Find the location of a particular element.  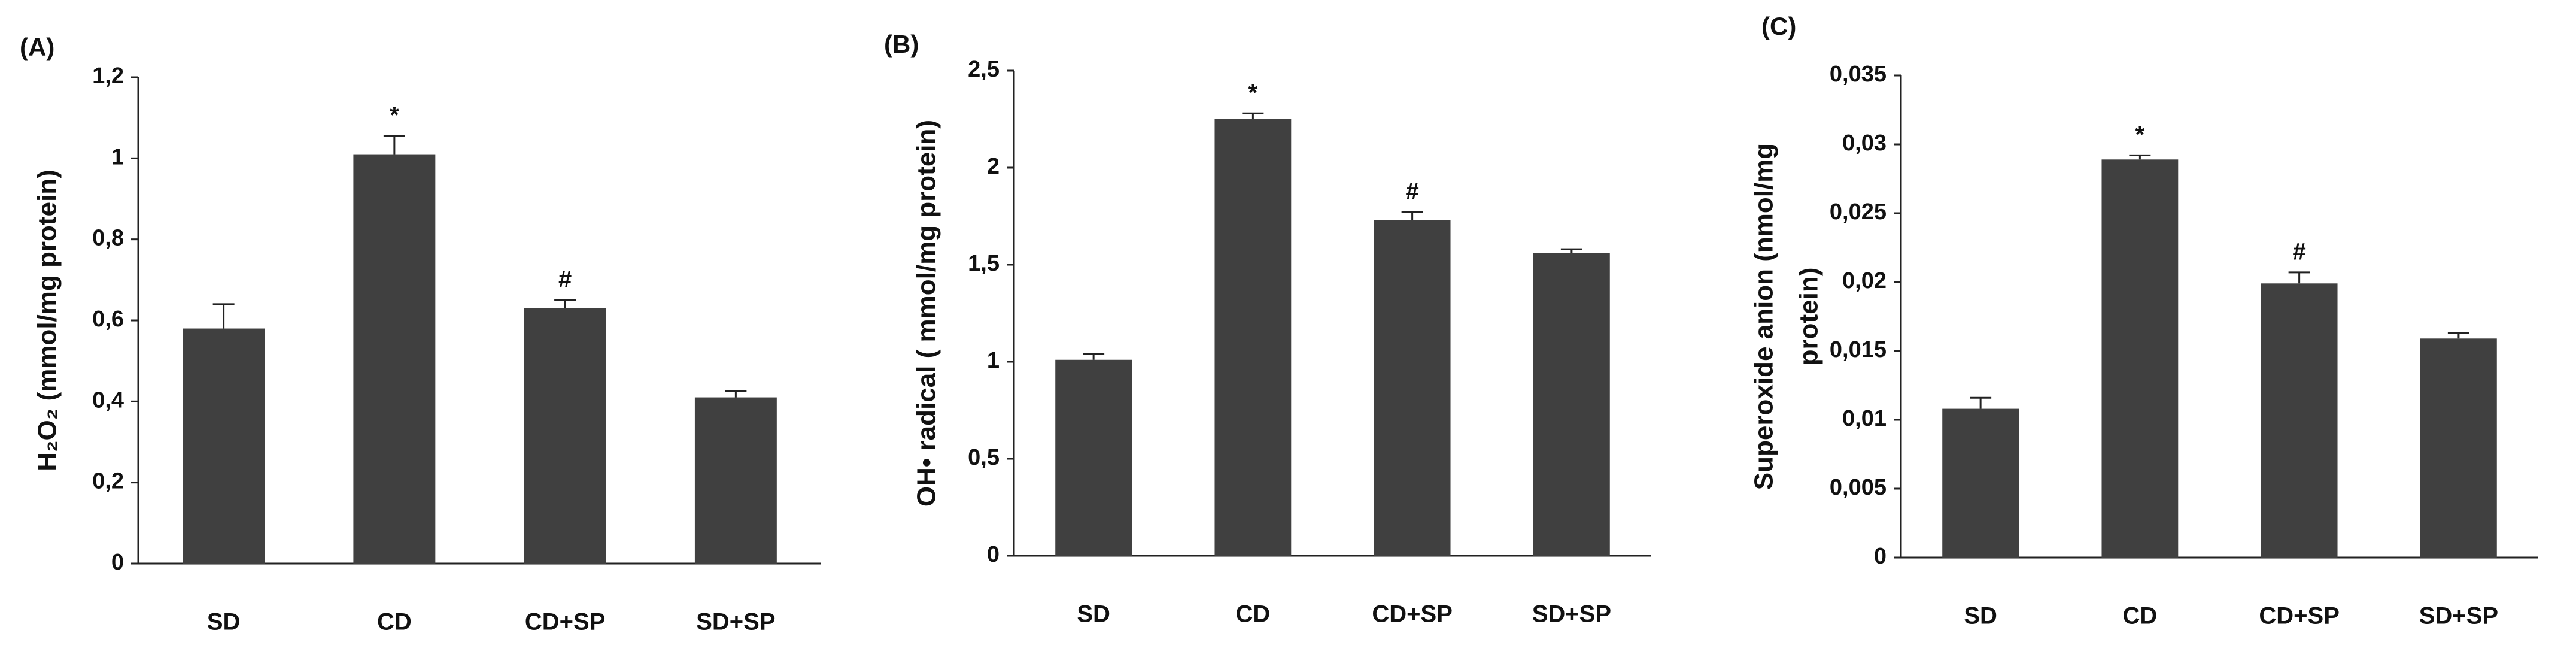

y-tick-label: 0,015 is located at coordinates (1858, 349).